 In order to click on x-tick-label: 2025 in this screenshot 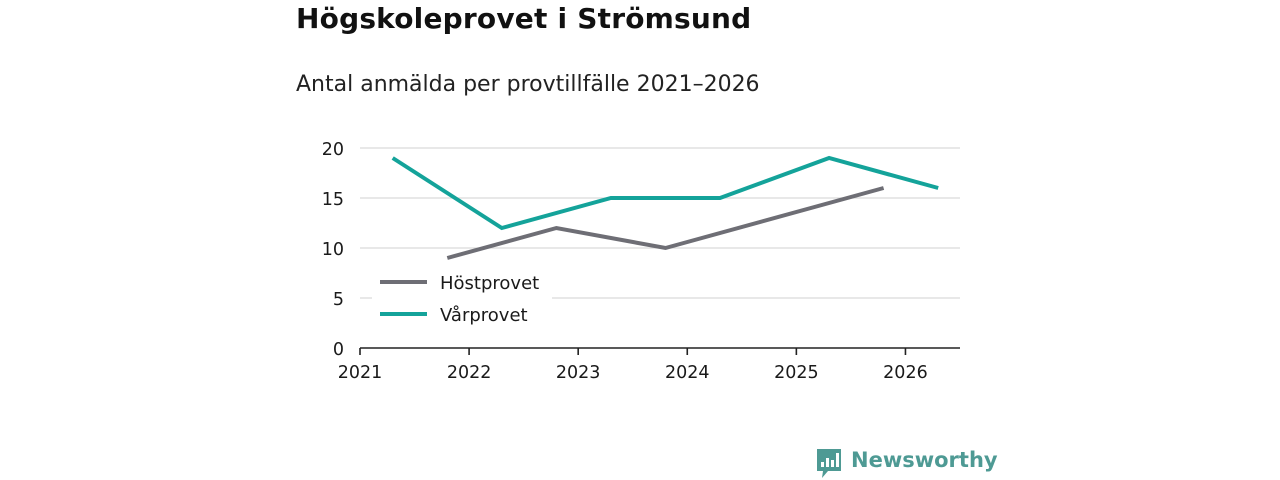, I will do `click(796, 373)`.